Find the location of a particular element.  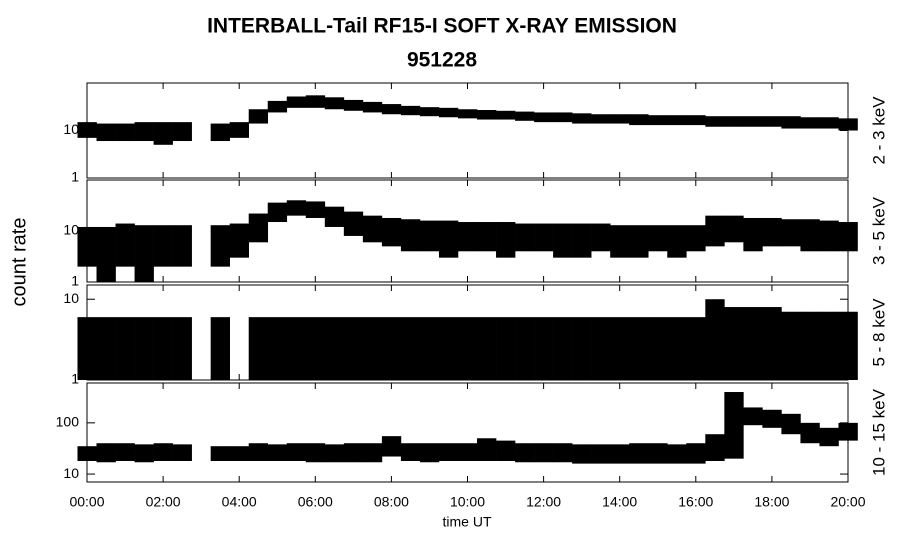

panel-label: 5 - 8 keV is located at coordinates (878, 332).